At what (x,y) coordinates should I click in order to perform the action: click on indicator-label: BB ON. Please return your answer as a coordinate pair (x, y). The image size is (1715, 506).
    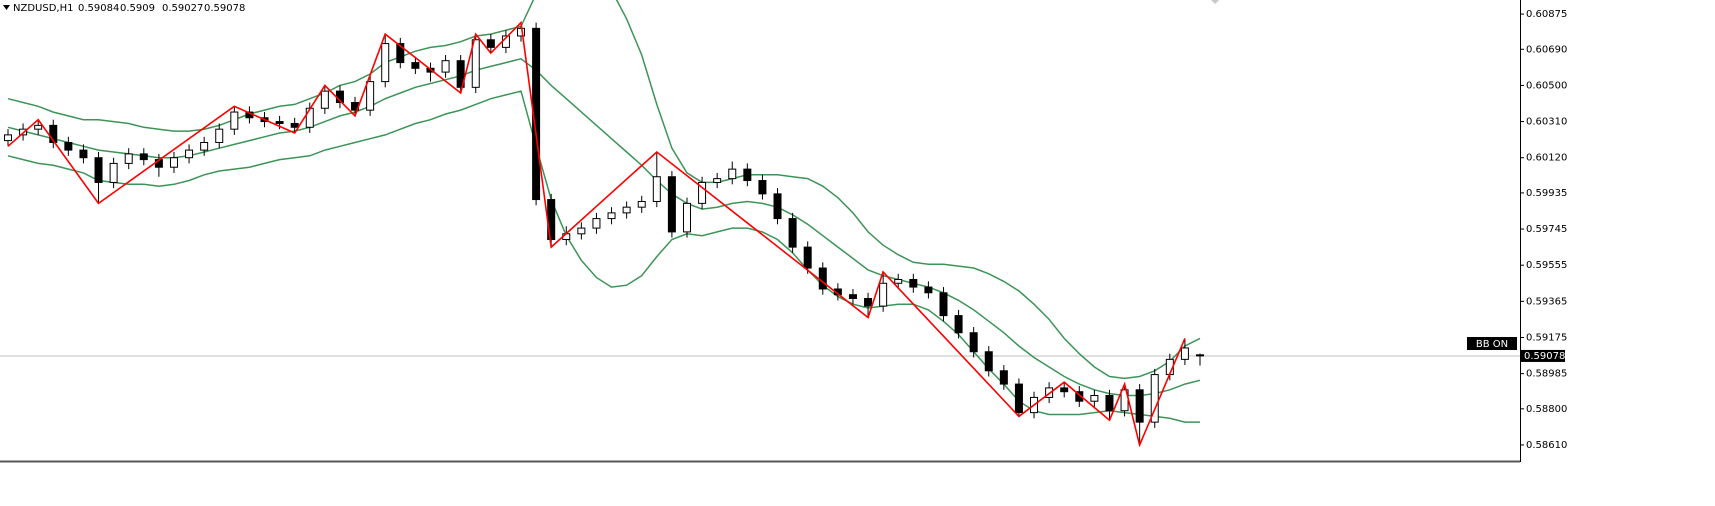
    Looking at the image, I should click on (1492, 344).